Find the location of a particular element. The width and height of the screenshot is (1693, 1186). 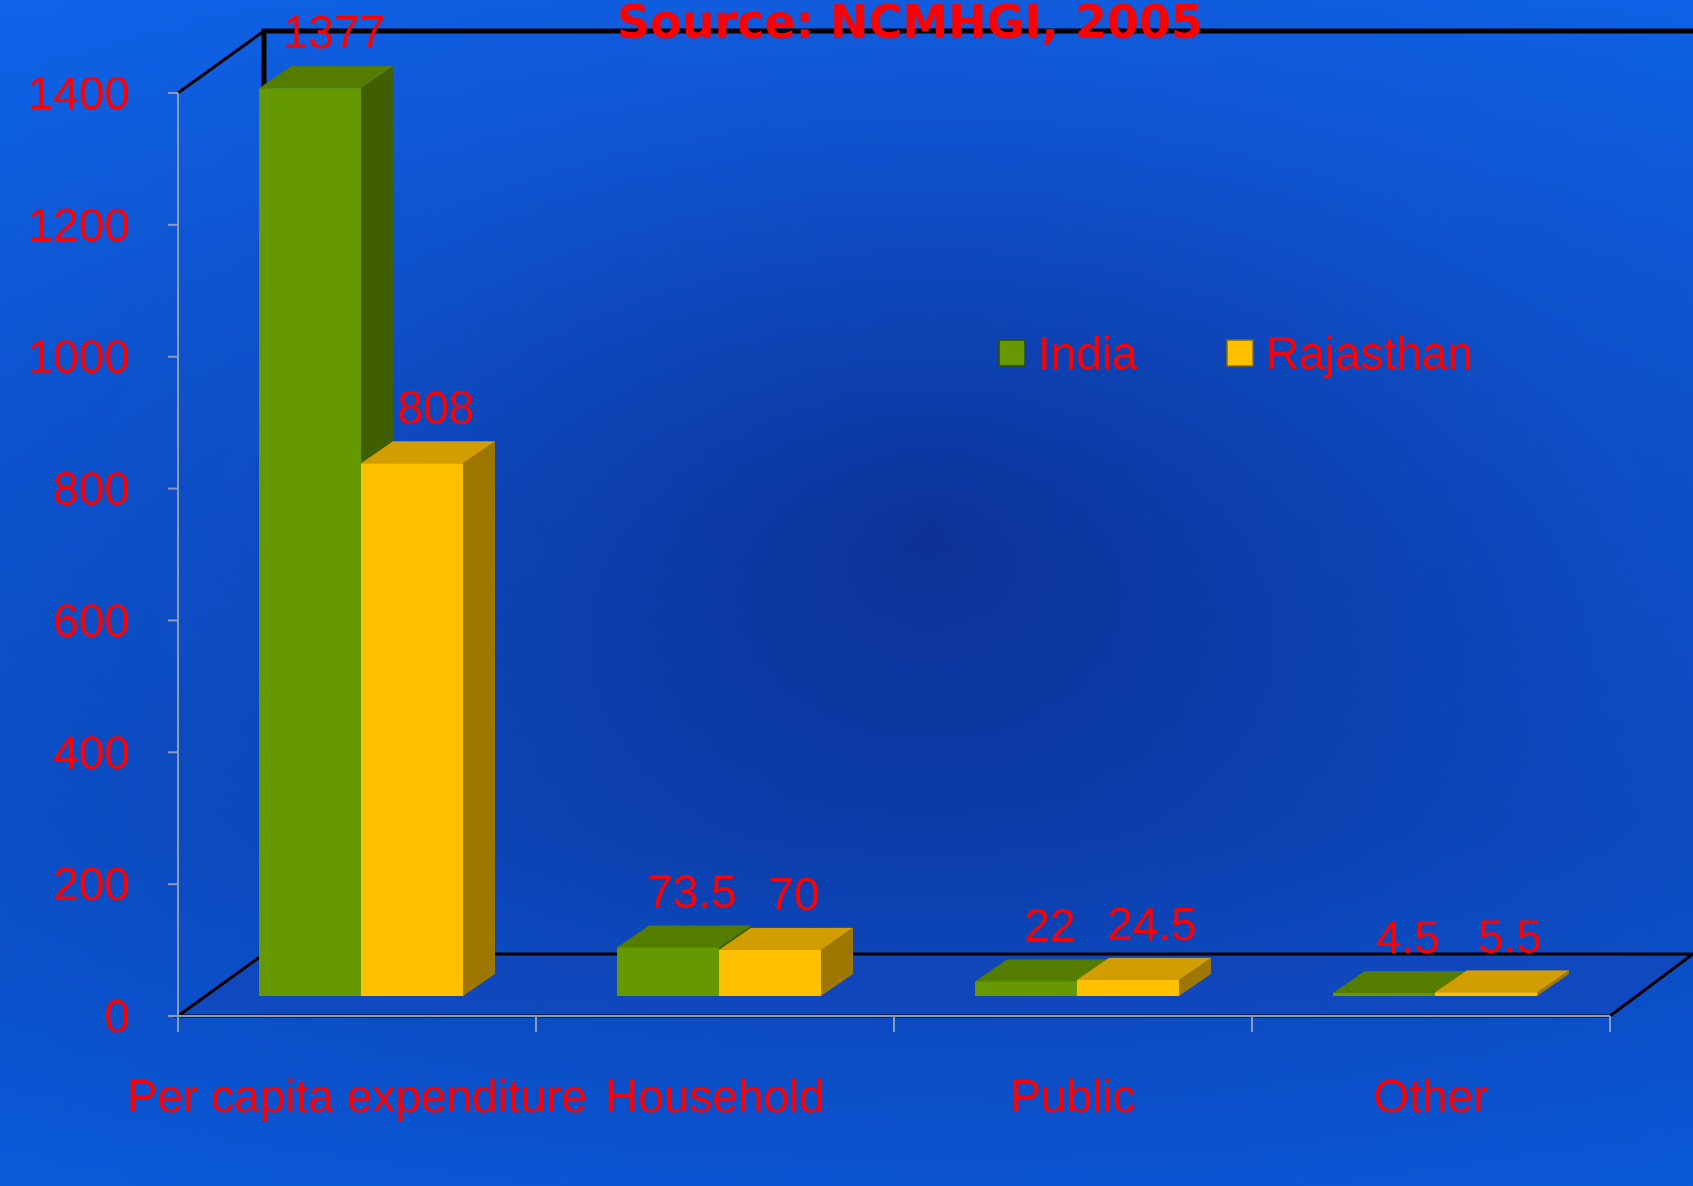

legend-item-rajasthan: Rajasthan is located at coordinates (1349, 353).